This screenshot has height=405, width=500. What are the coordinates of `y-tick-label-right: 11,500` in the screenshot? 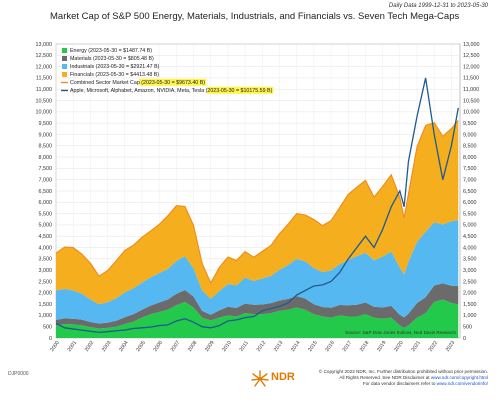 It's located at (471, 79).